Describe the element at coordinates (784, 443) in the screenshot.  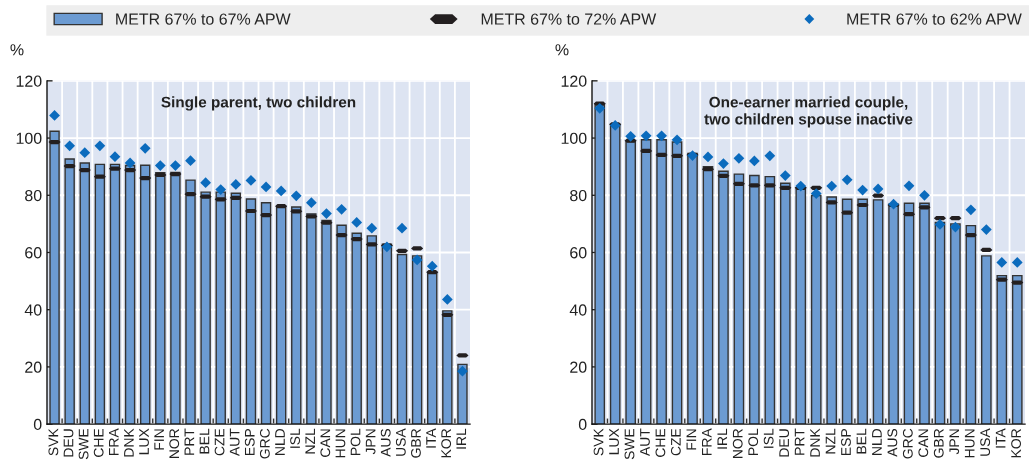
I see `x-tick-label: DEU` at that location.